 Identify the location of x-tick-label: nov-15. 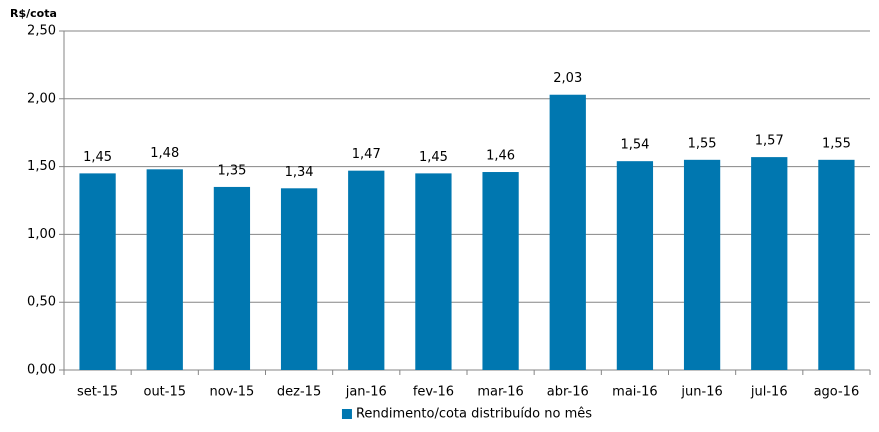
(232, 392).